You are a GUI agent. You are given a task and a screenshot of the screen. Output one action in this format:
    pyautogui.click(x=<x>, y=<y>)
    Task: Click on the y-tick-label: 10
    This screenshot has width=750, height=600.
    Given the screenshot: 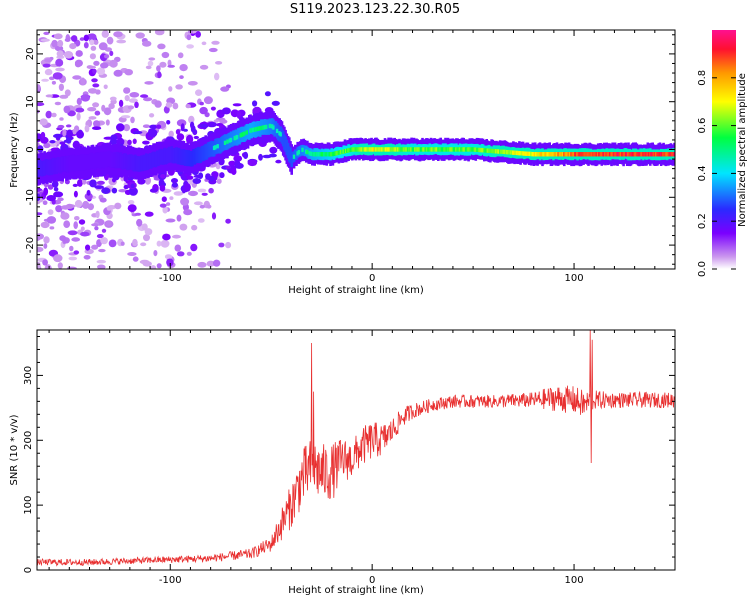 What is the action you would take?
    pyautogui.click(x=30, y=101)
    